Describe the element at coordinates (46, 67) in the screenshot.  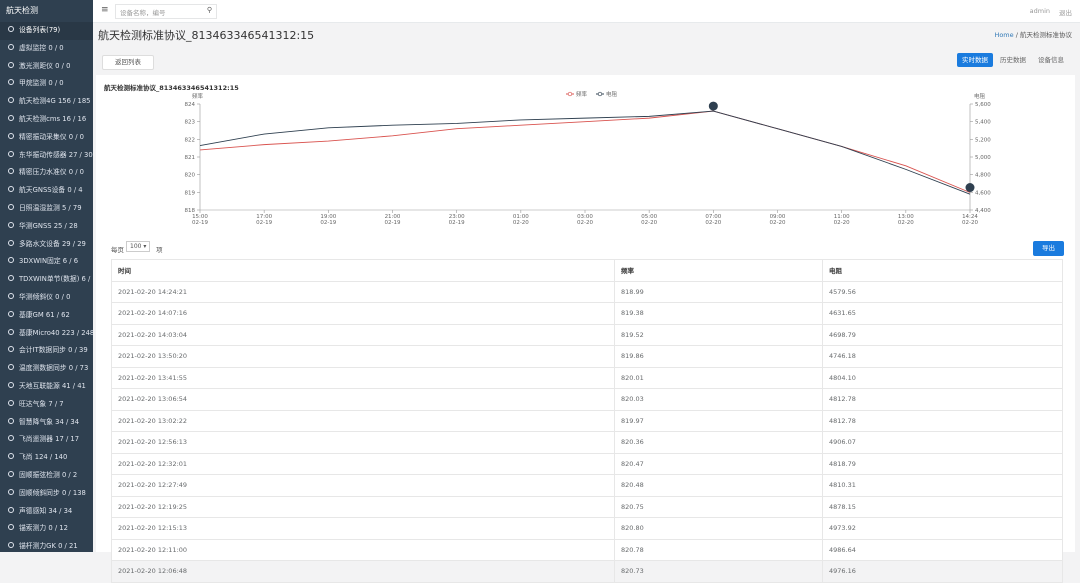
I see `sidebar-item: 激光测距仪 0 / 0` at that location.